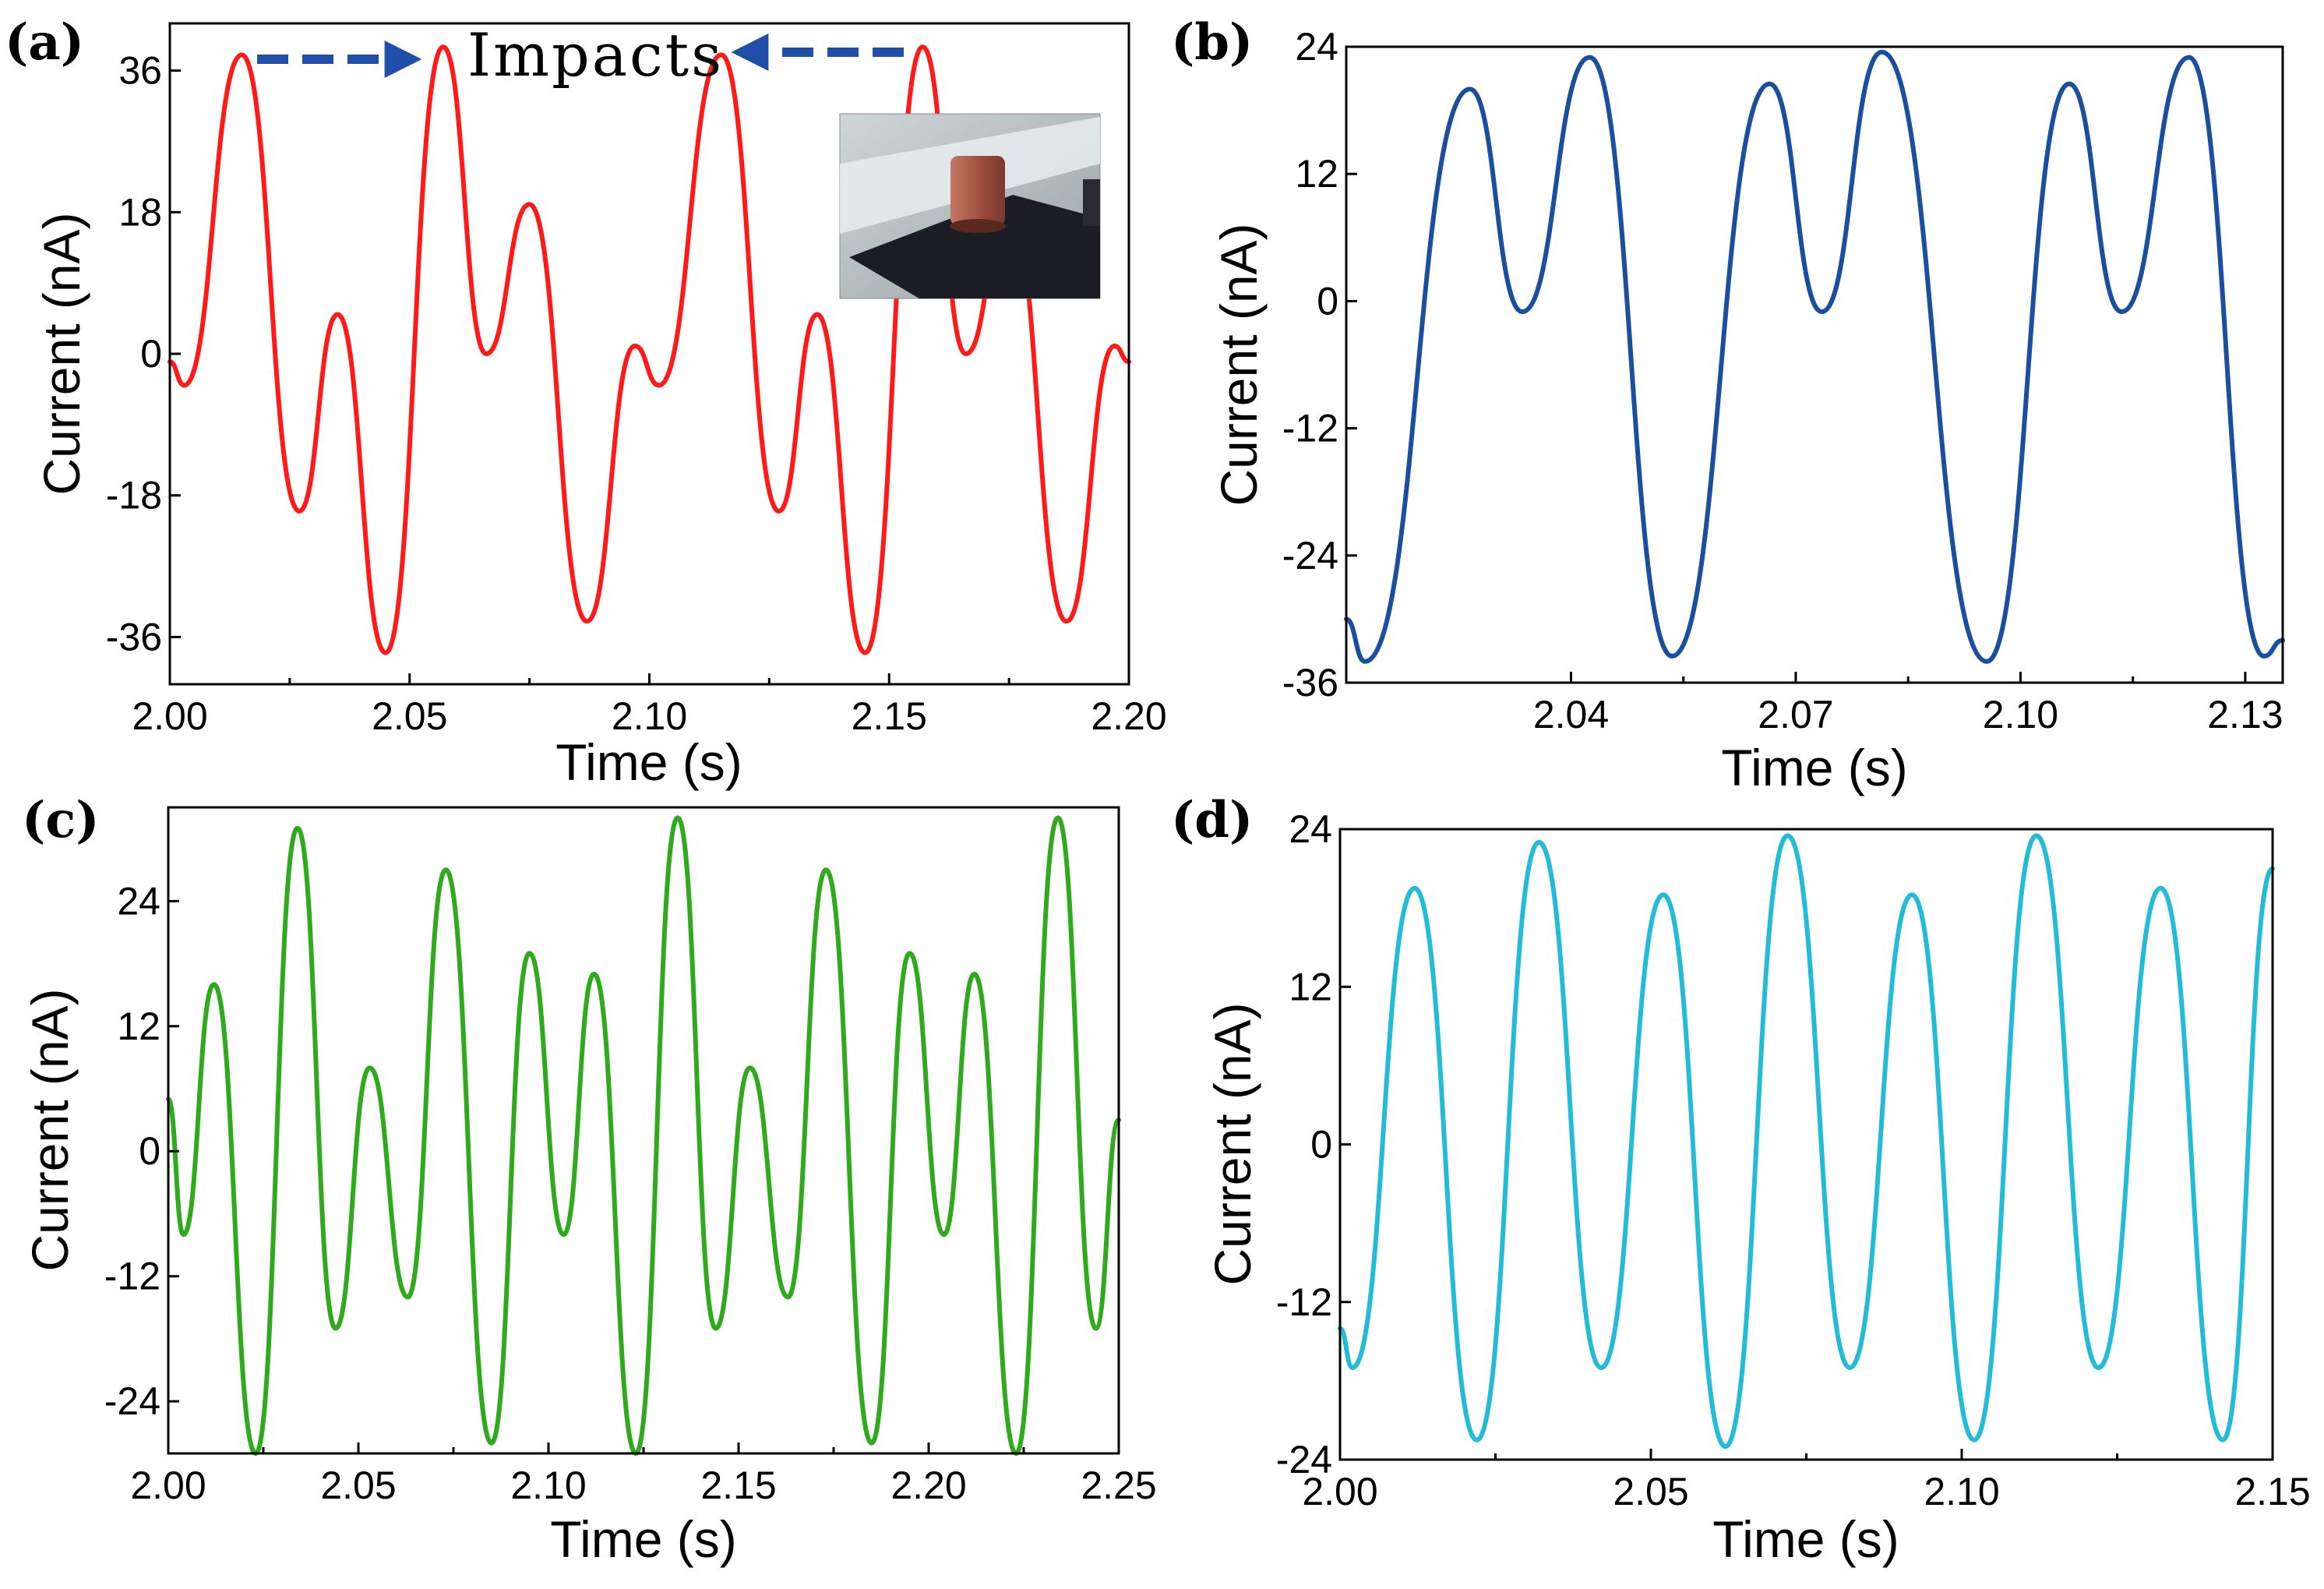 The width and height of the screenshot is (2324, 1589). What do you see at coordinates (644, 1539) in the screenshot?
I see `x-axis-title-c: Time (s)` at bounding box center [644, 1539].